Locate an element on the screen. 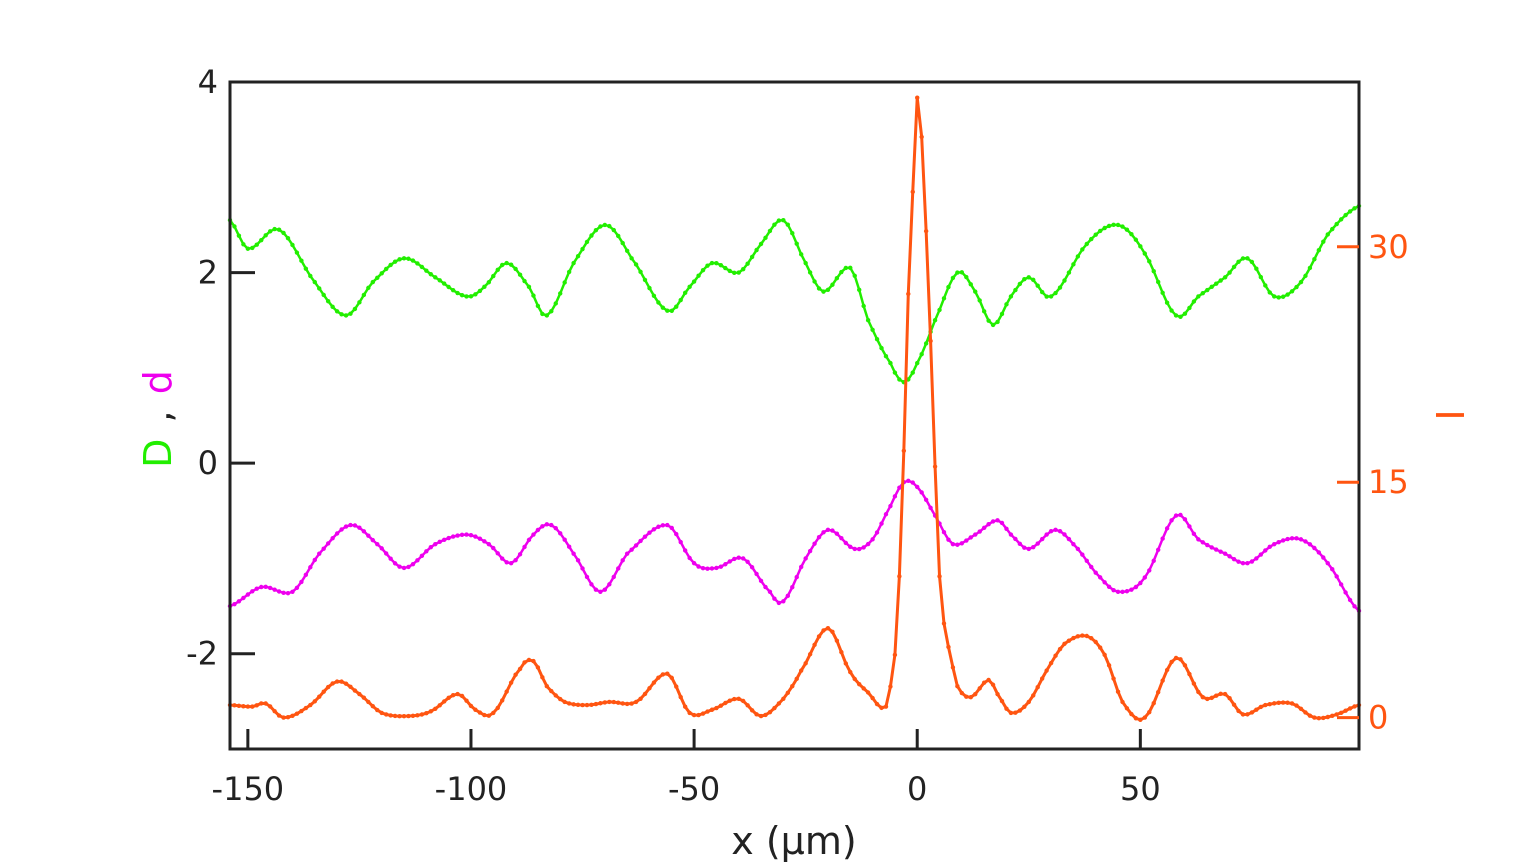 Image resolution: width=1536 pixels, height=864 pixels. right-tick-label: 15 is located at coordinates (1388, 482).